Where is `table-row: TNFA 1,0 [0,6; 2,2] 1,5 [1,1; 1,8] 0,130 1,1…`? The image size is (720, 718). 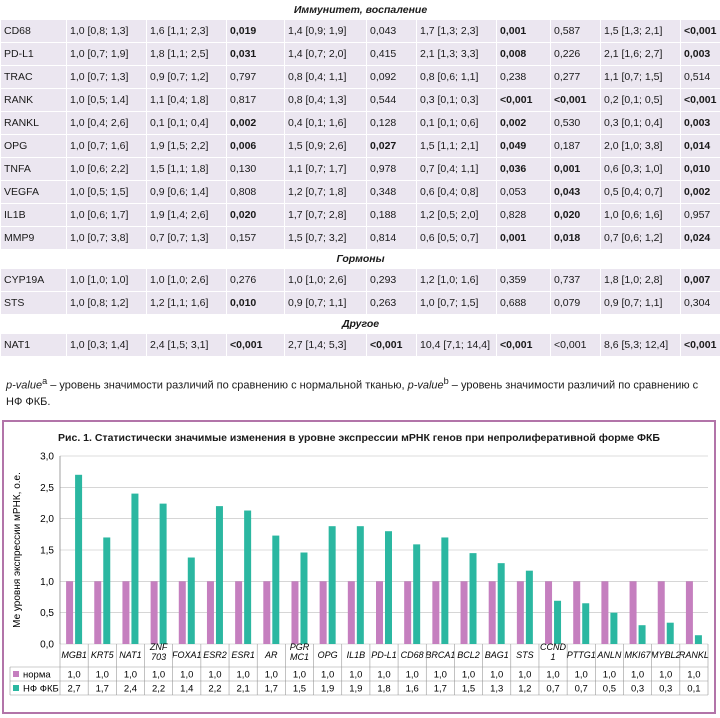
table-row: TNFA 1,0 [0,6; 2,2] 1,5 [1,1; 1,8] 0,130 1,1… is located at coordinates (360, 169).